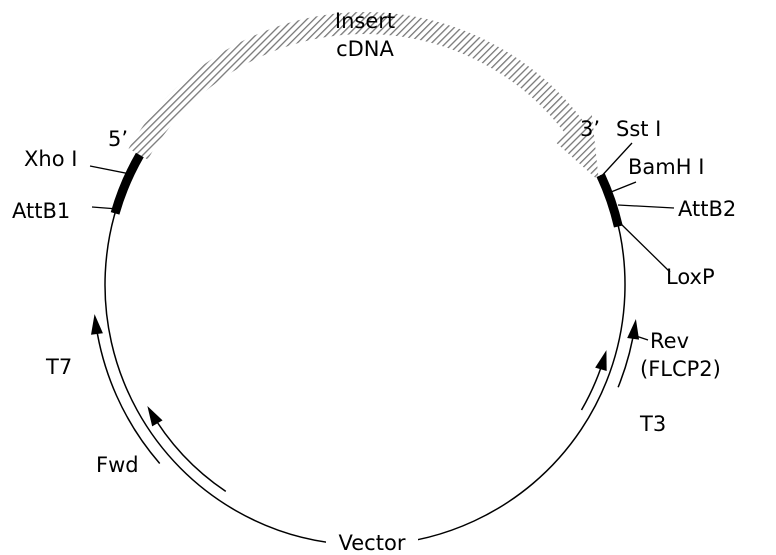 The height and width of the screenshot is (555, 776). Describe the element at coordinates (707, 209) in the screenshot. I see `site-label: AttB2` at that location.